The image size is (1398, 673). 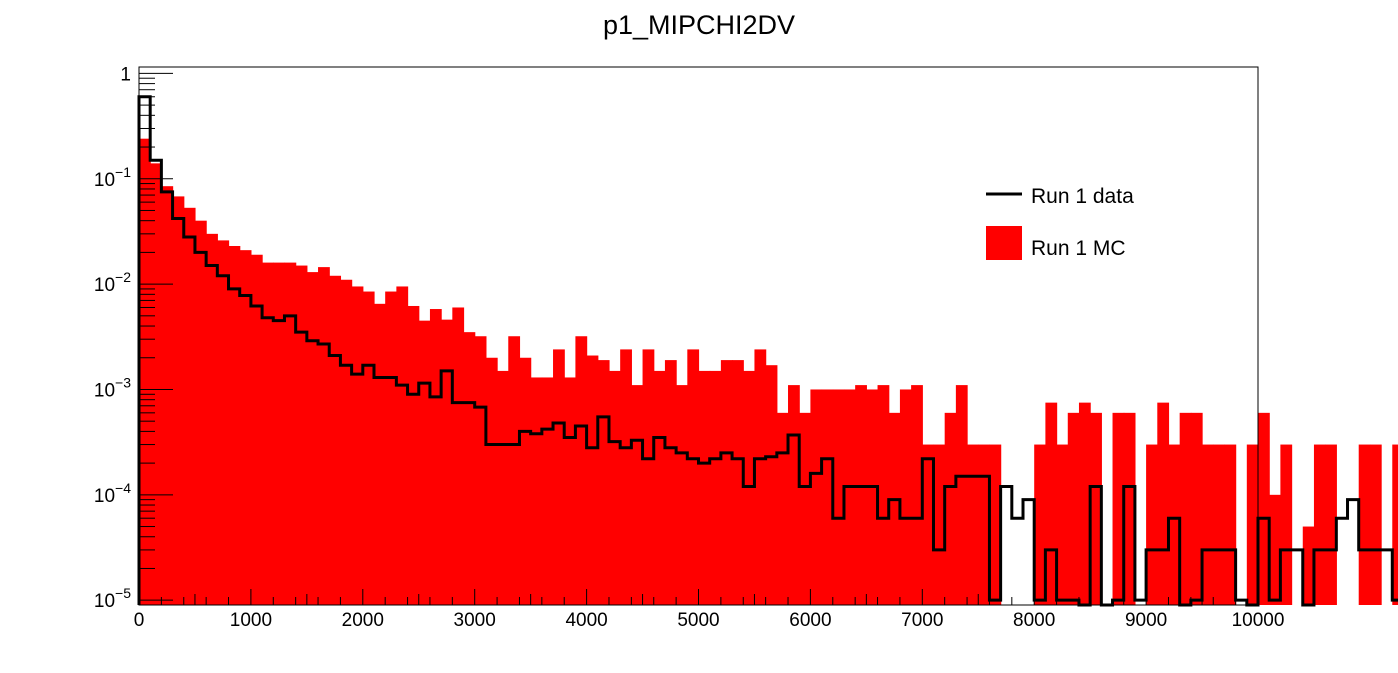 I want to click on y-tick-exponent: −4, so click(x=123, y=488).